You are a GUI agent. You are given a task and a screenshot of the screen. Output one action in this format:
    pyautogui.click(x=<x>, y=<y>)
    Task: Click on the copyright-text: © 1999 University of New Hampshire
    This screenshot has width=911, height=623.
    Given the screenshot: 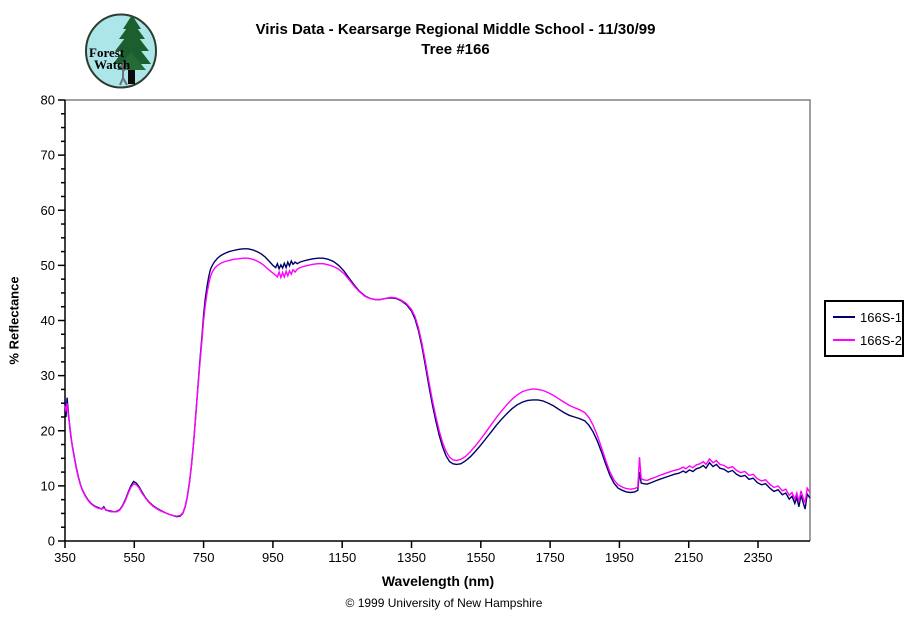 What is the action you would take?
    pyautogui.click(x=444, y=603)
    